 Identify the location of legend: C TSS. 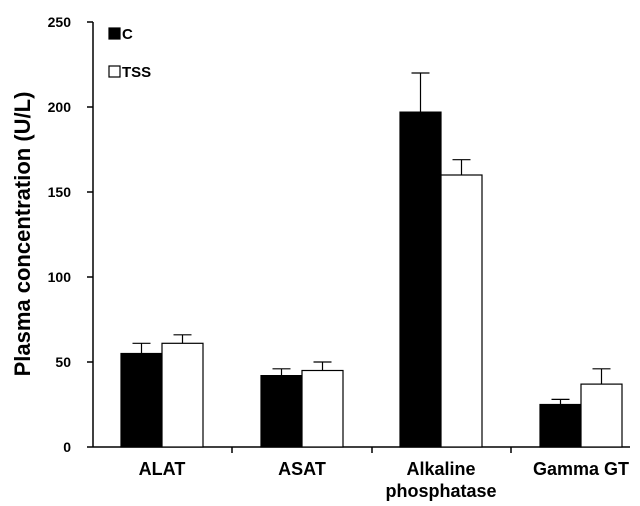
(129, 53).